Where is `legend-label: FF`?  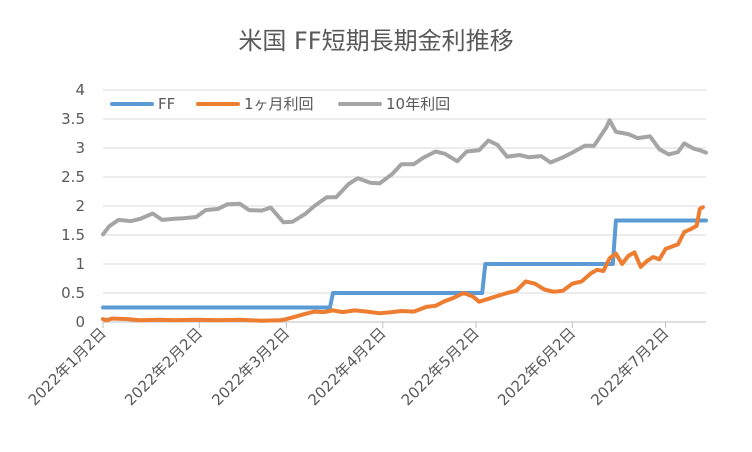 legend-label: FF is located at coordinates (166, 104).